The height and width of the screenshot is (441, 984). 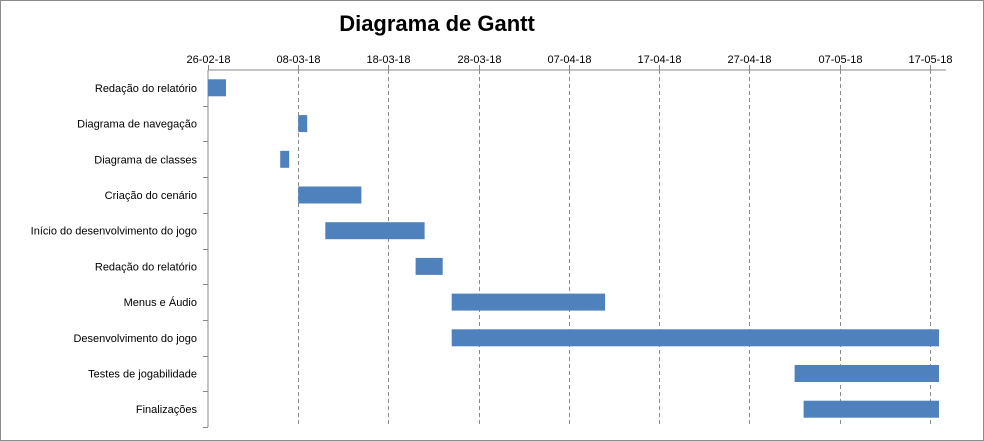 What do you see at coordinates (569, 60) in the screenshot?
I see `x-tick-label: 07-04-18` at bounding box center [569, 60].